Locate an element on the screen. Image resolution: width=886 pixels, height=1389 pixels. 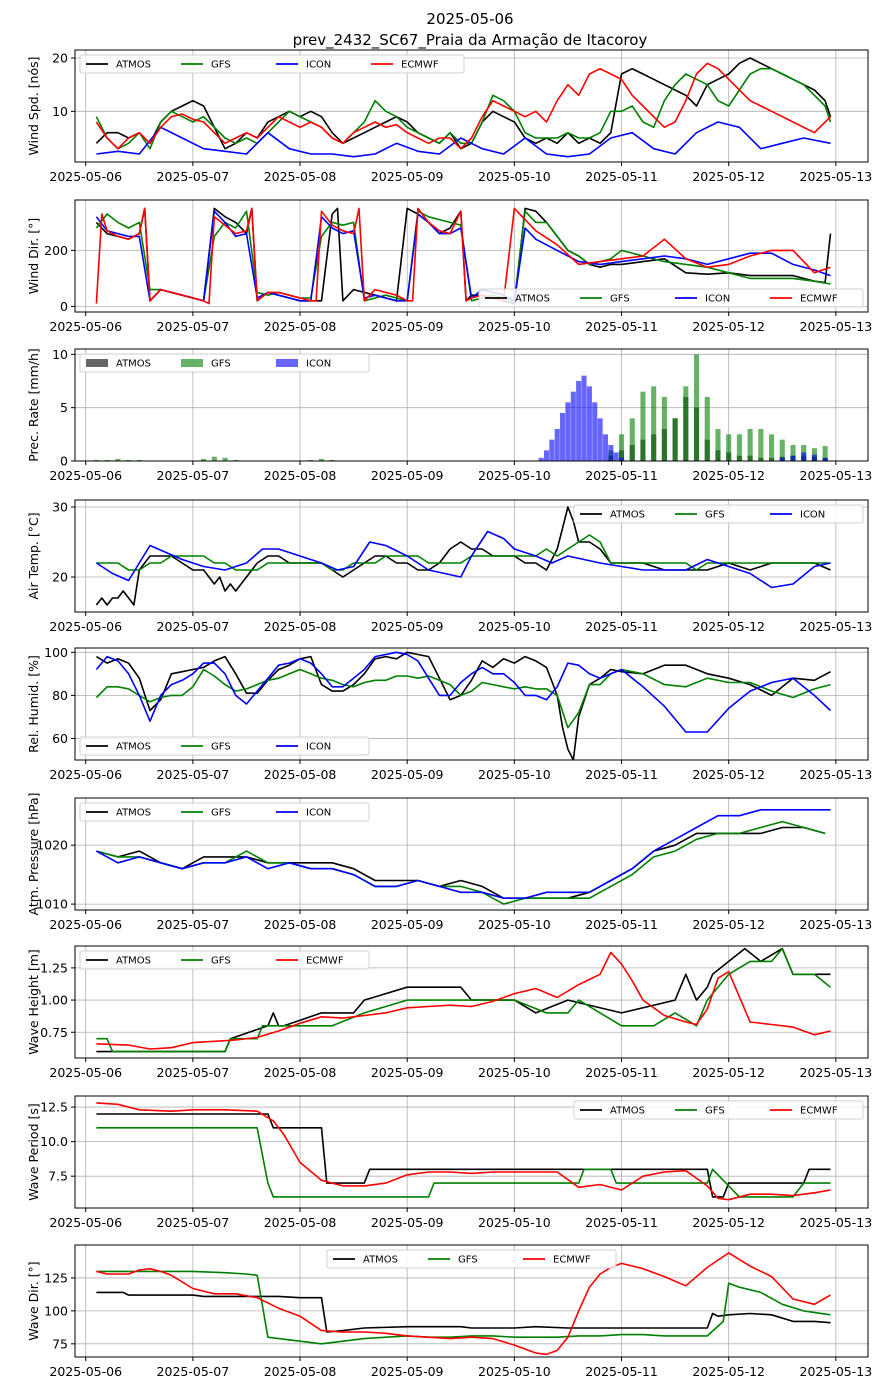
y-axis-label: Air Temp. [°C] is located at coordinates (33, 555).